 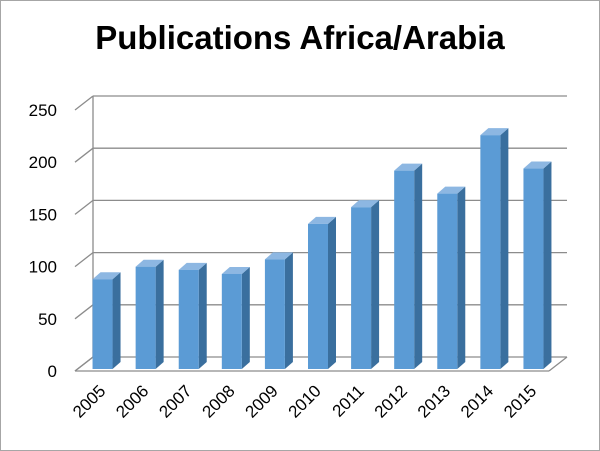 What do you see at coordinates (391, 401) in the screenshot?
I see `x-tick-label: 2012` at bounding box center [391, 401].